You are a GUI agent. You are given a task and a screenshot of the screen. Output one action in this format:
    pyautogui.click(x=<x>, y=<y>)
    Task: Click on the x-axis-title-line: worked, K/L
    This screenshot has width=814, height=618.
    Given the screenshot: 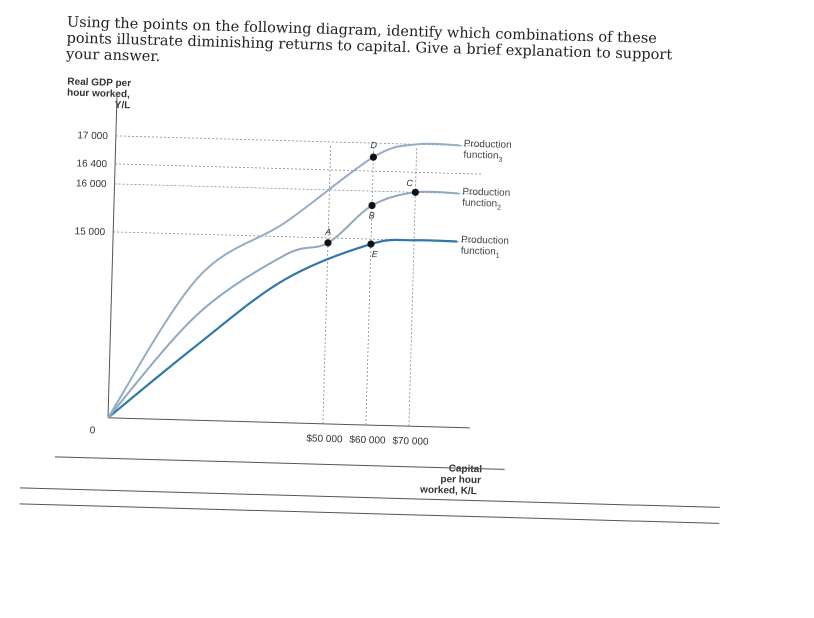 What is the action you would take?
    pyautogui.click(x=448, y=491)
    